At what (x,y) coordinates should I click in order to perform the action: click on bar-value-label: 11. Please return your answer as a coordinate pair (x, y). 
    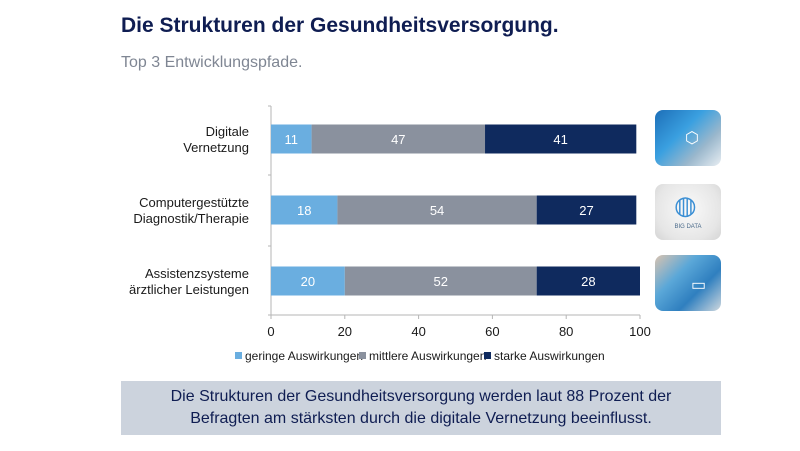
    Looking at the image, I should click on (292, 139).